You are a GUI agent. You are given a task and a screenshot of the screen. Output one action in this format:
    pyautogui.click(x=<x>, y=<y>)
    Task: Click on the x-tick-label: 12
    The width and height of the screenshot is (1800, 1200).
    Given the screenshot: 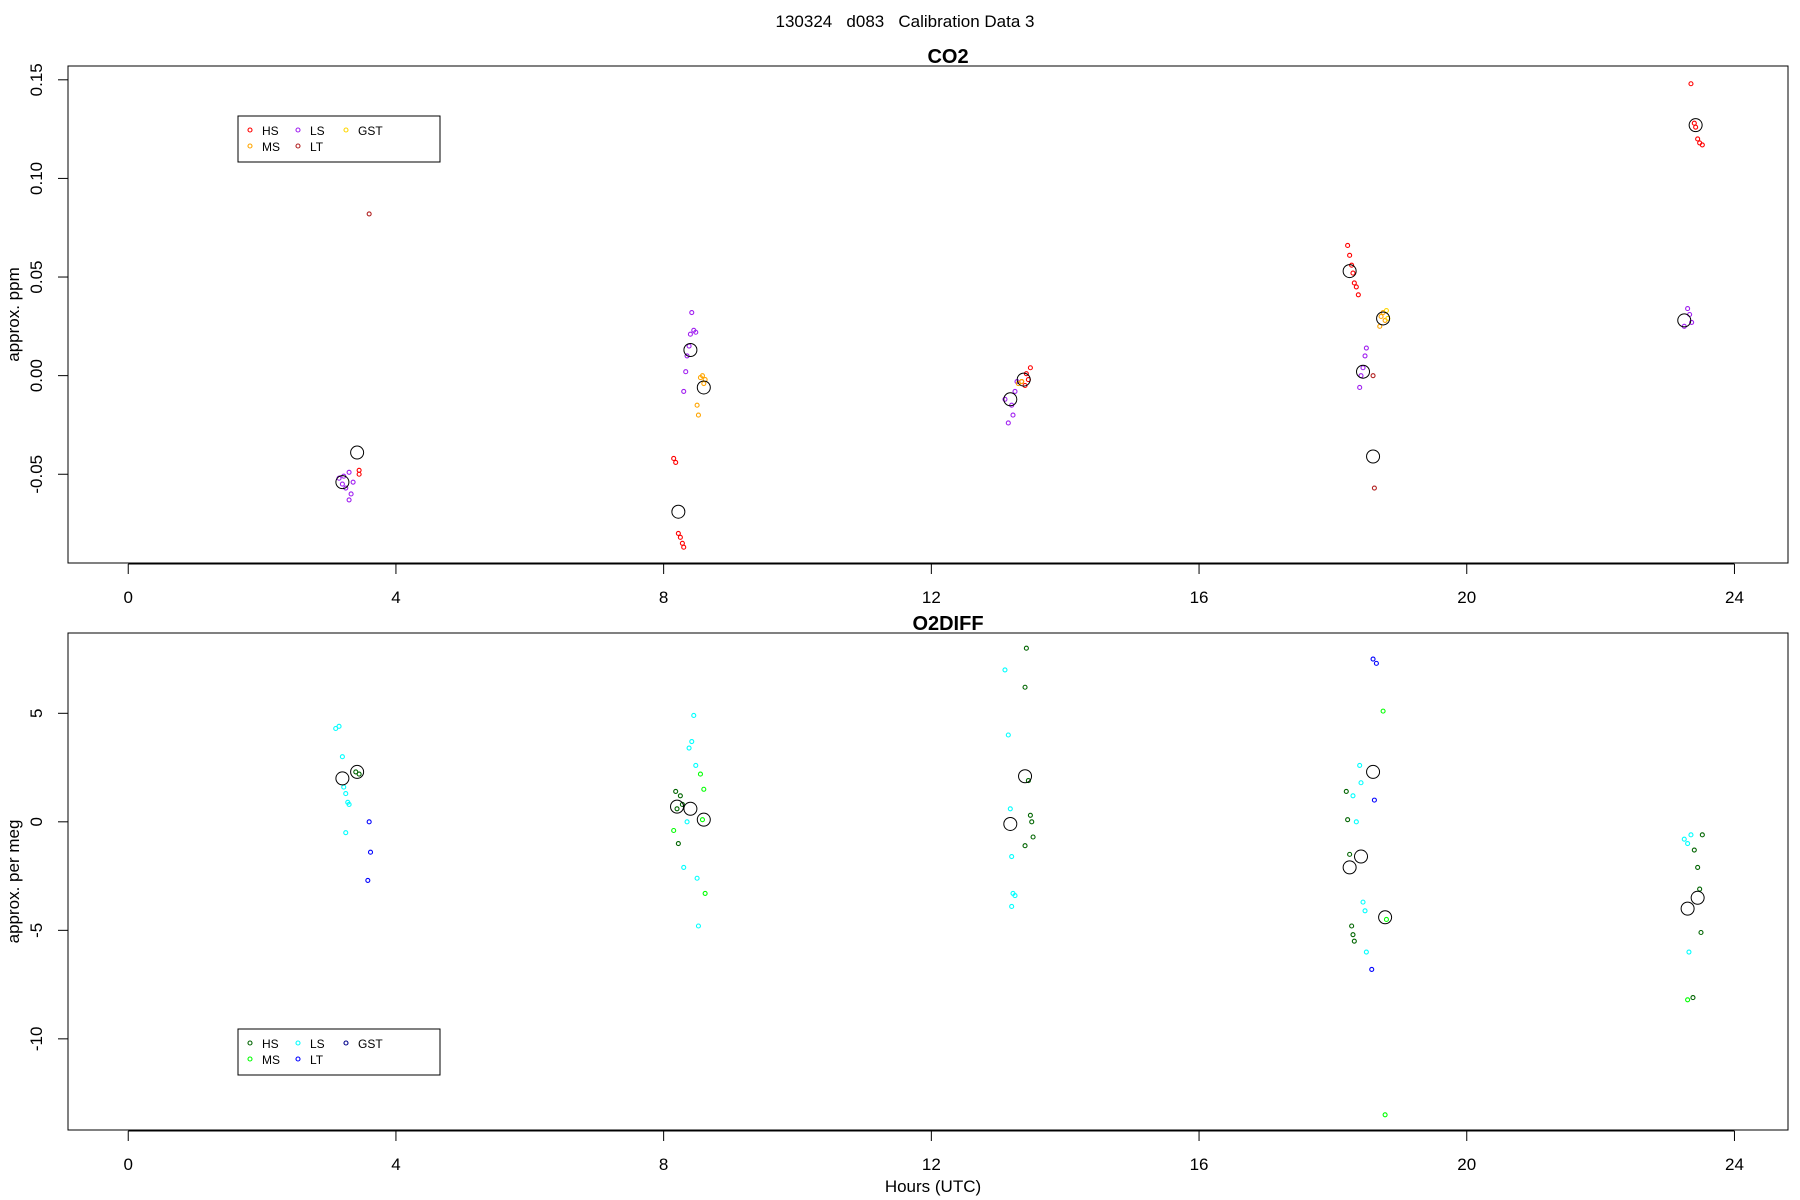 What is the action you would take?
    pyautogui.click(x=931, y=1164)
    